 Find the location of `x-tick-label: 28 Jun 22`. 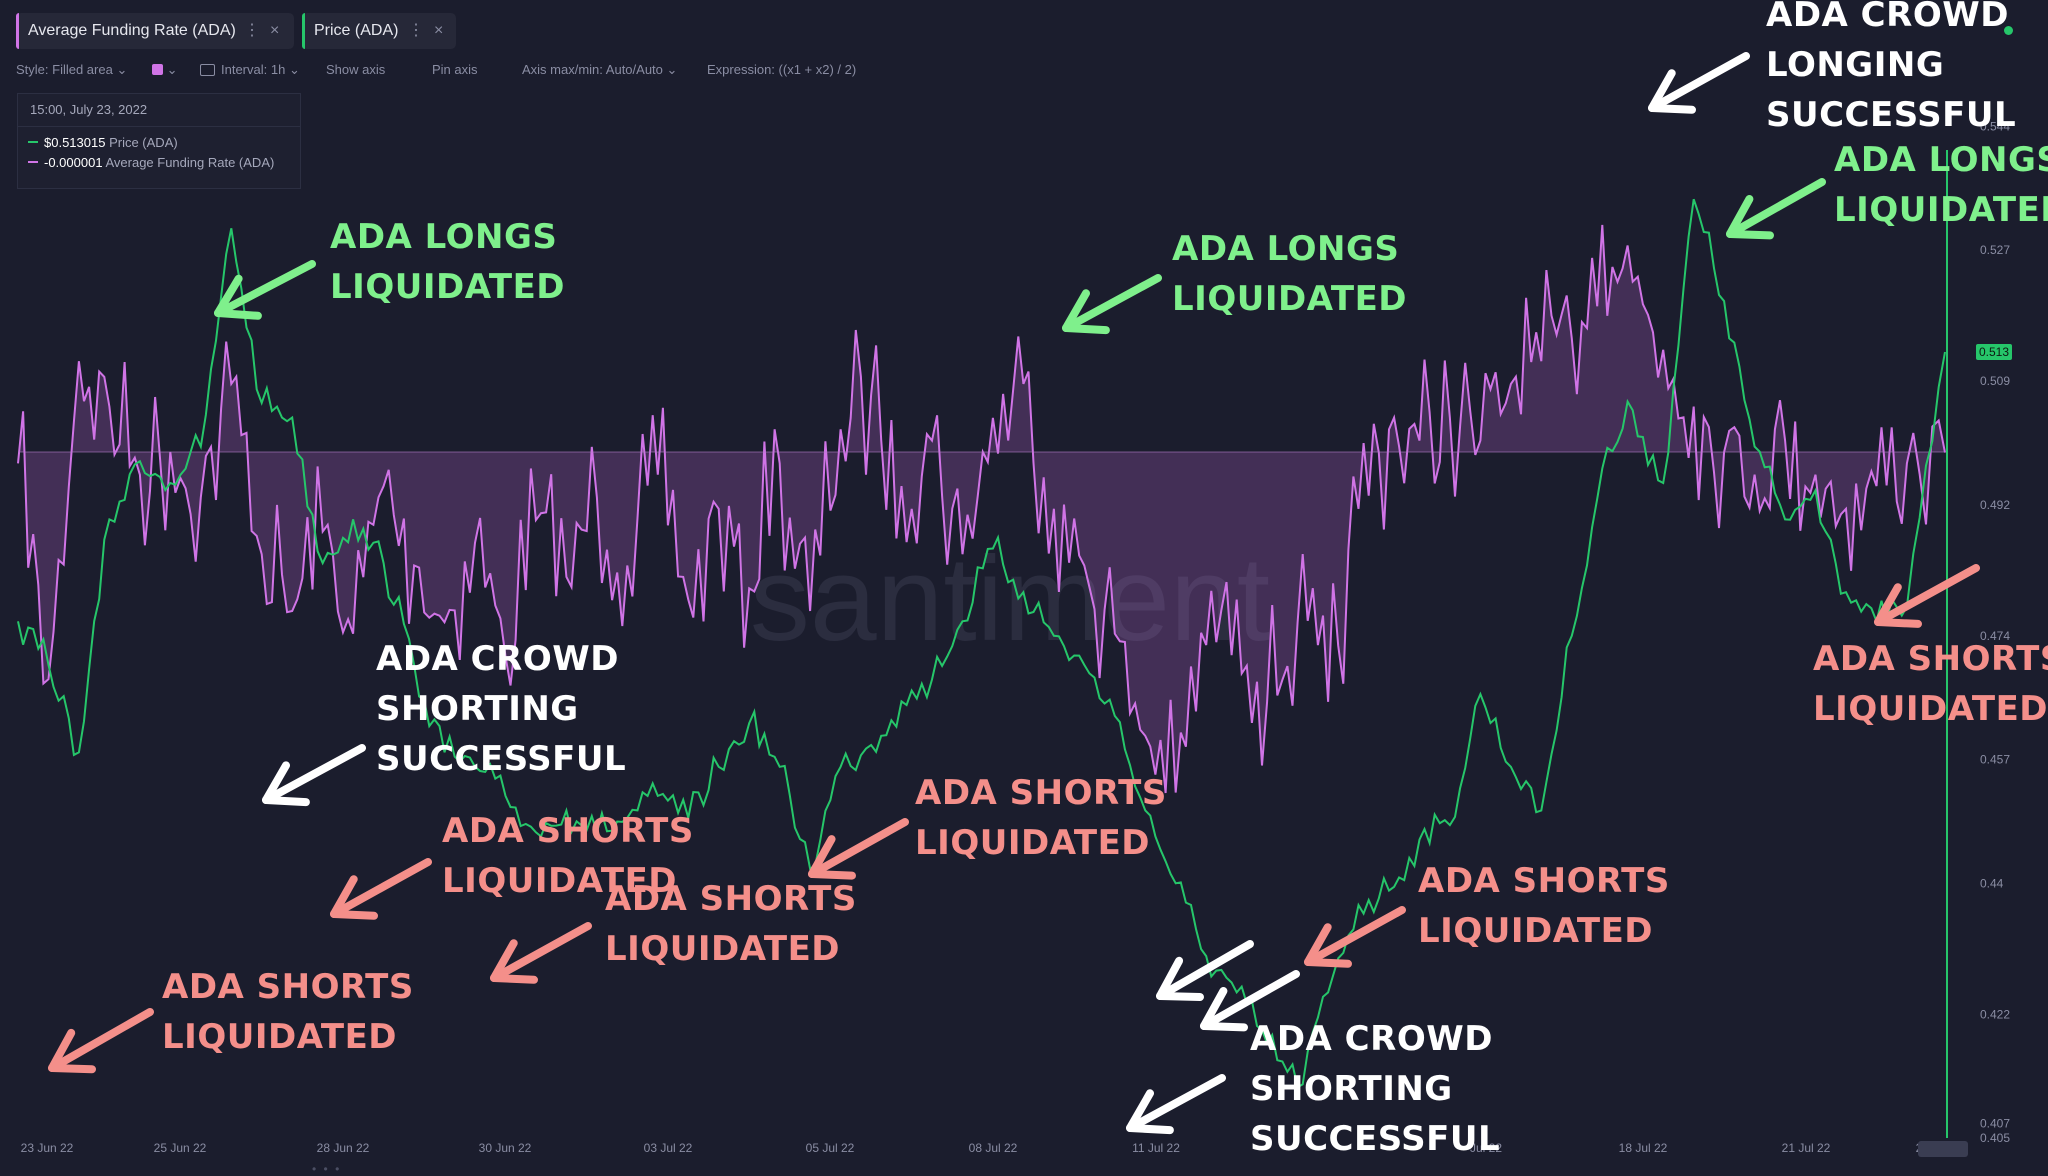

x-tick-label: 28 Jun 22 is located at coordinates (343, 1148).